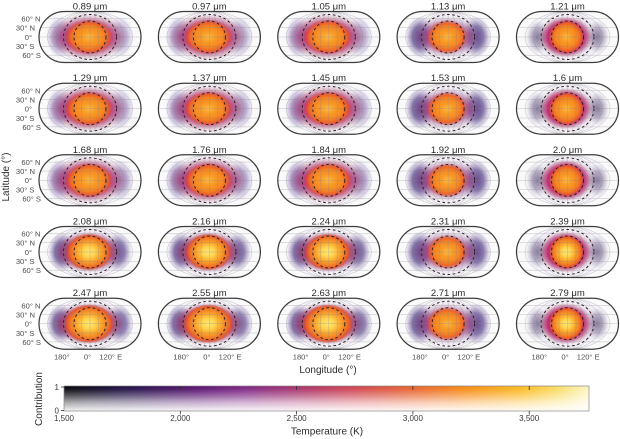  Describe the element at coordinates (90, 150) in the screenshot. I see `svg-text: 1.68 μm` at that location.